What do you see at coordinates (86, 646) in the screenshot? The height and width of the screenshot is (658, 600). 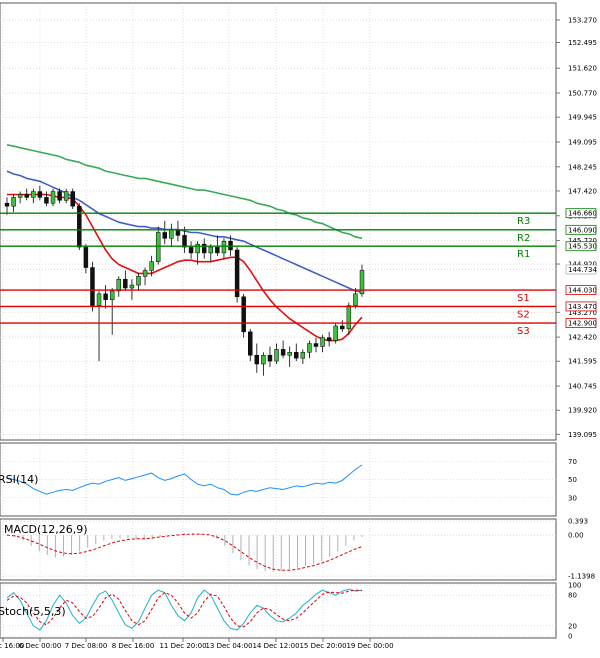 I see `time-axis-label: 7 Dec 08:00` at bounding box center [86, 646].